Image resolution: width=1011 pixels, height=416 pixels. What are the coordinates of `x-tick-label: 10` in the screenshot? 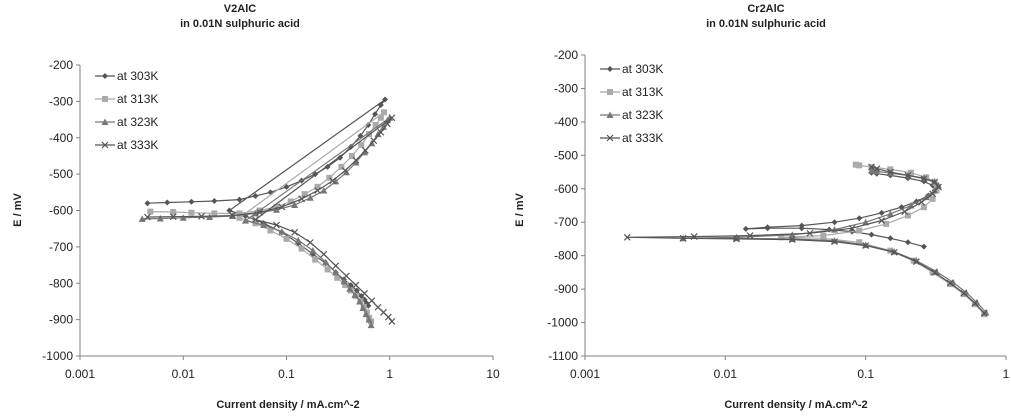 It's located at (493, 374).